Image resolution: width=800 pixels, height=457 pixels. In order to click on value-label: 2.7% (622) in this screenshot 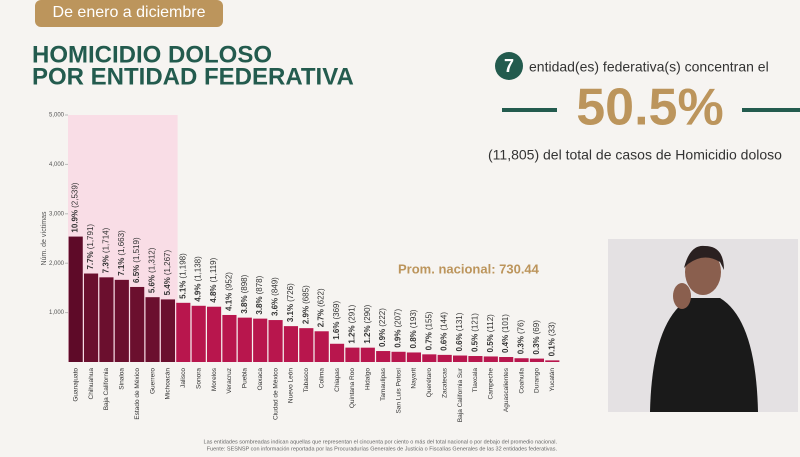, I will do `click(321, 307)`.